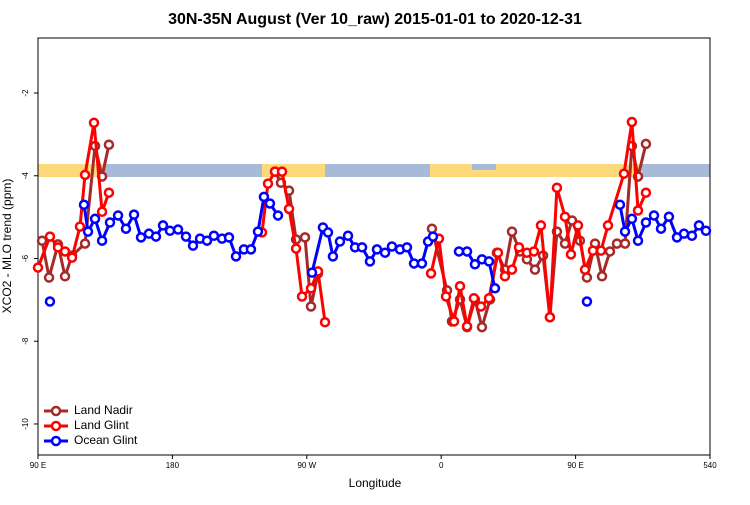  What do you see at coordinates (25, 424) in the screenshot?
I see `y-tick-label: -10` at bounding box center [25, 424].